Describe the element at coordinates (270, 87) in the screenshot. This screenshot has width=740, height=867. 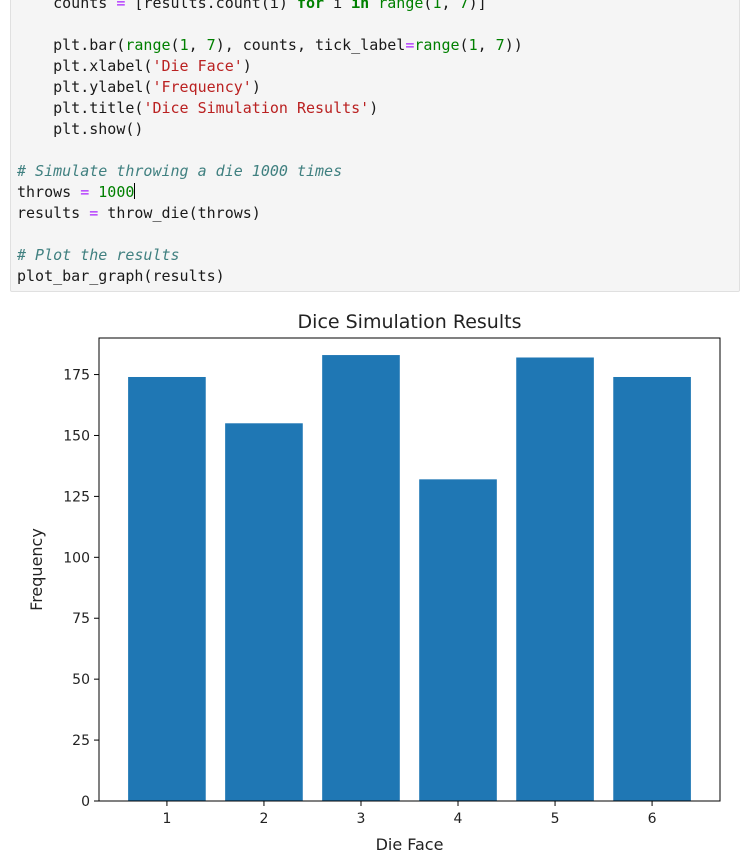
I see `code-line: plt.ylabel('Frequency')` at that location.